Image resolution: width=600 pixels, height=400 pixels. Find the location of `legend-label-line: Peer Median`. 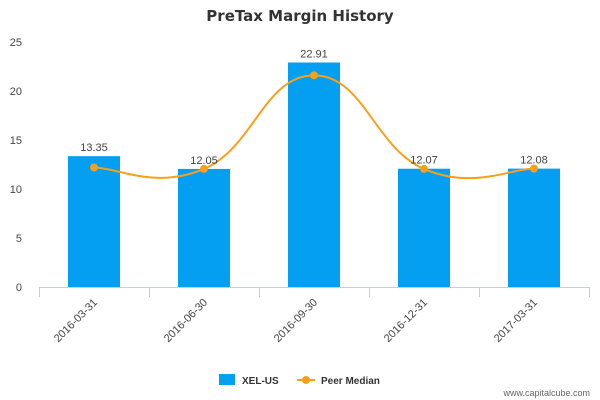

legend-label-line: Peer Median is located at coordinates (350, 381).